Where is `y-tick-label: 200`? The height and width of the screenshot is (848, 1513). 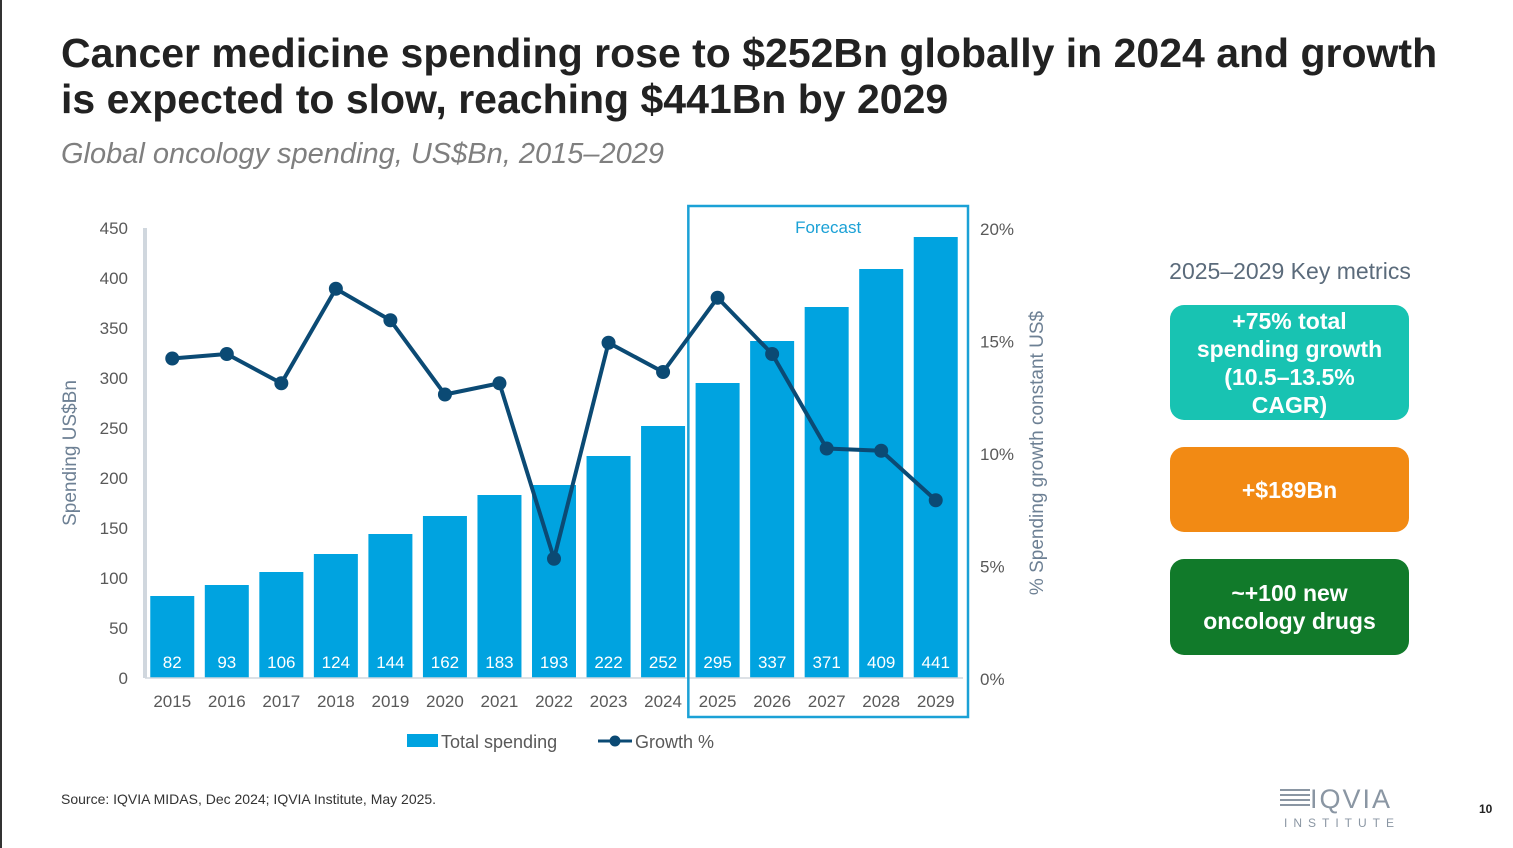
y-tick-label: 200 is located at coordinates (114, 478).